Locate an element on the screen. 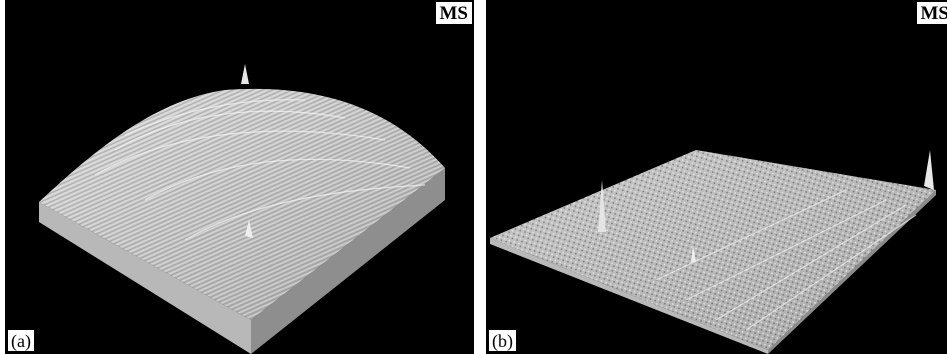 The width and height of the screenshot is (947, 354). ms-badge-a: MS is located at coordinates (453, 13).